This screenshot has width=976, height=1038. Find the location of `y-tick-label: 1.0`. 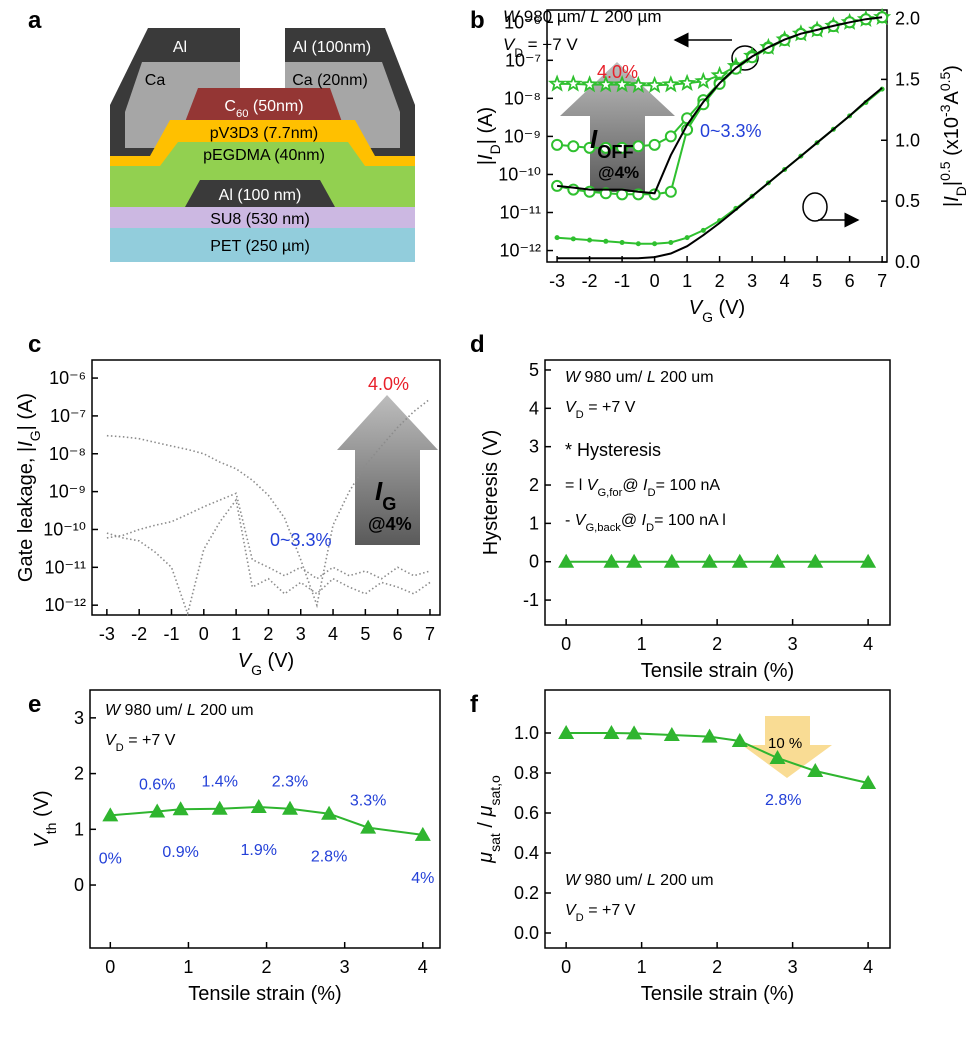

y-tick-label: 1.0 is located at coordinates (526, 733).